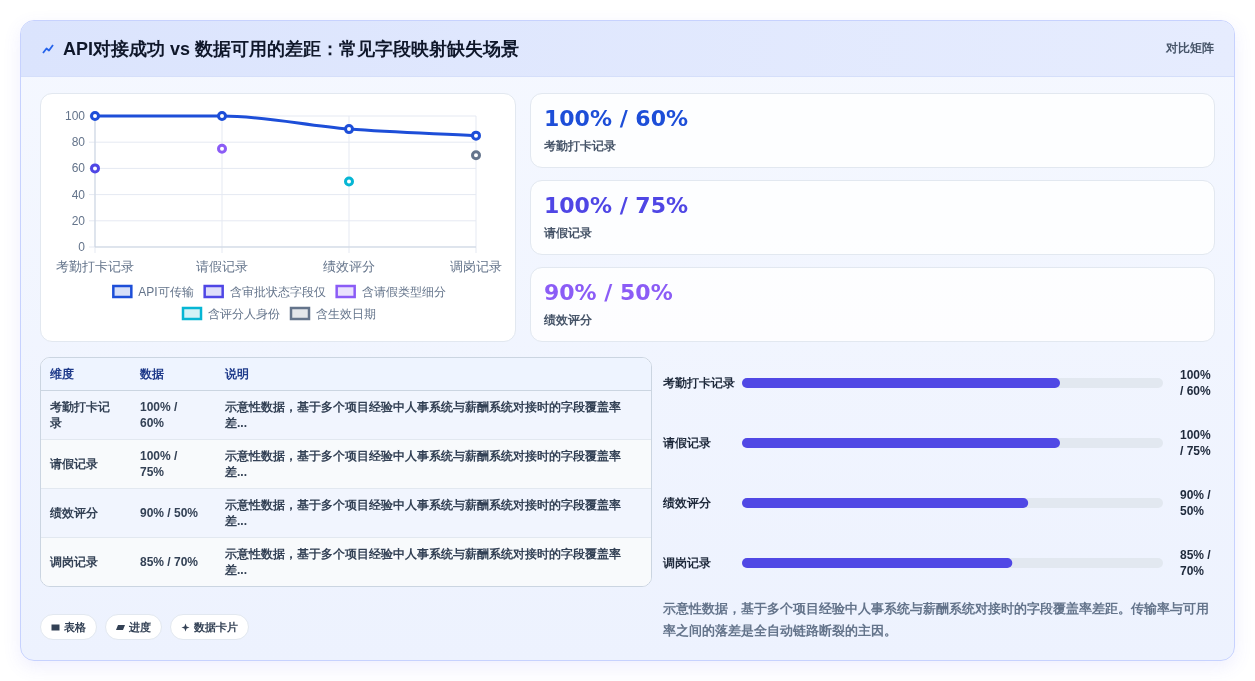 The image size is (1255, 681). Describe the element at coordinates (433, 374) in the screenshot. I see `category-label: 说明` at that location.